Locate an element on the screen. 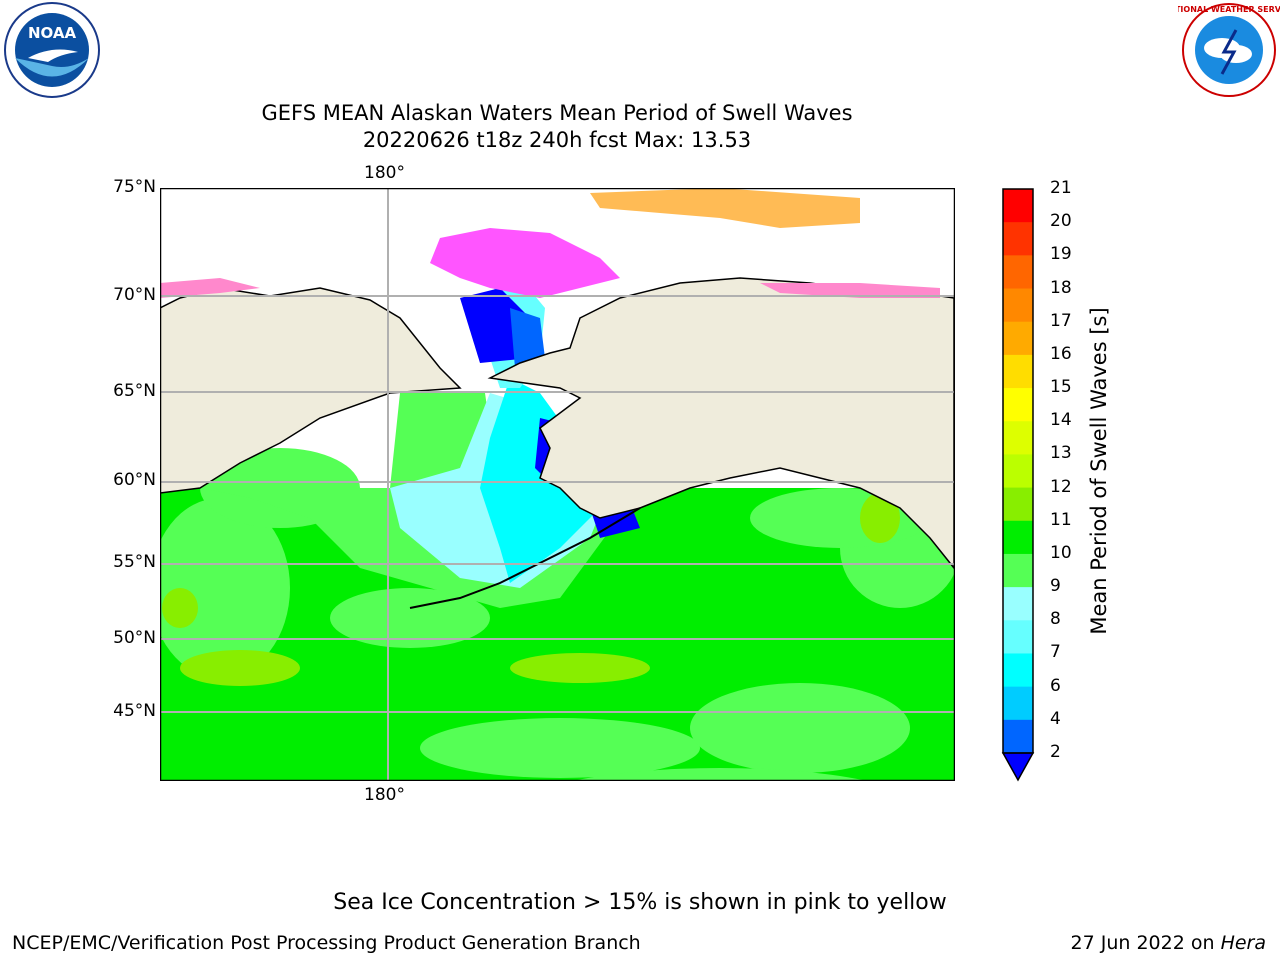 The image size is (1280, 960). colorbar-label: Mean Period of Swell Waves [s] is located at coordinates (1099, 471).